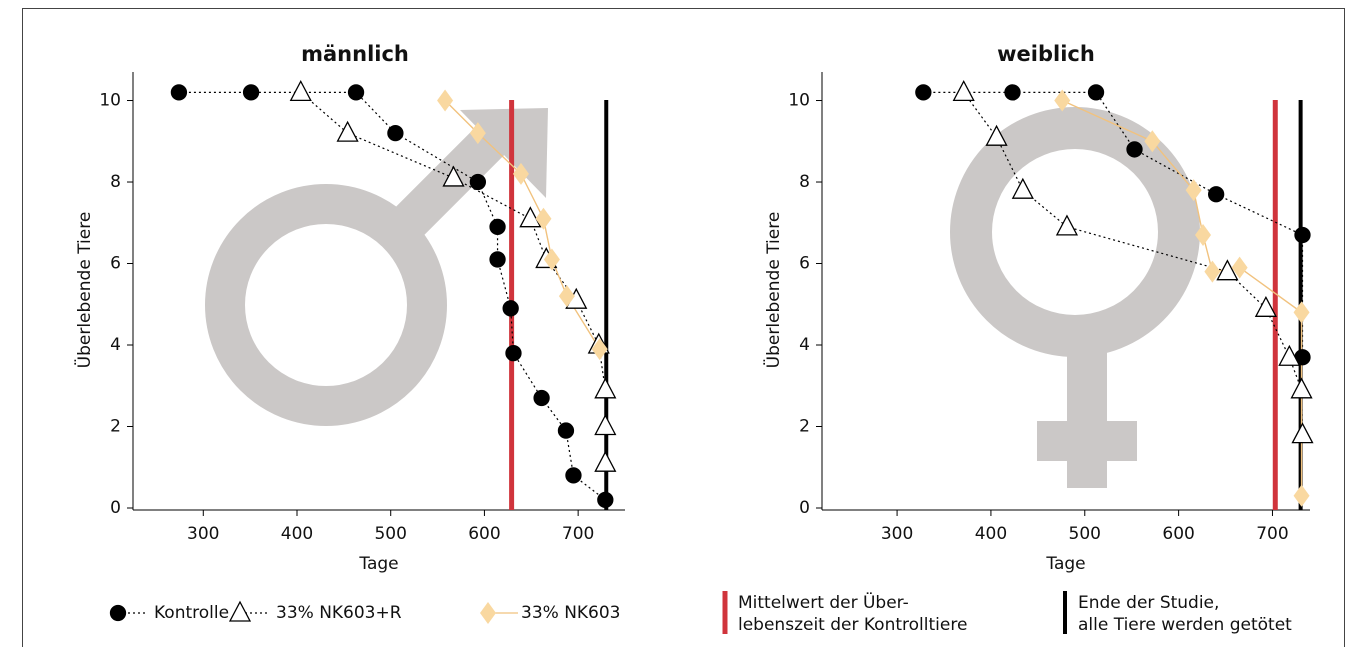  I want to click on male-ring, so click(326, 305).